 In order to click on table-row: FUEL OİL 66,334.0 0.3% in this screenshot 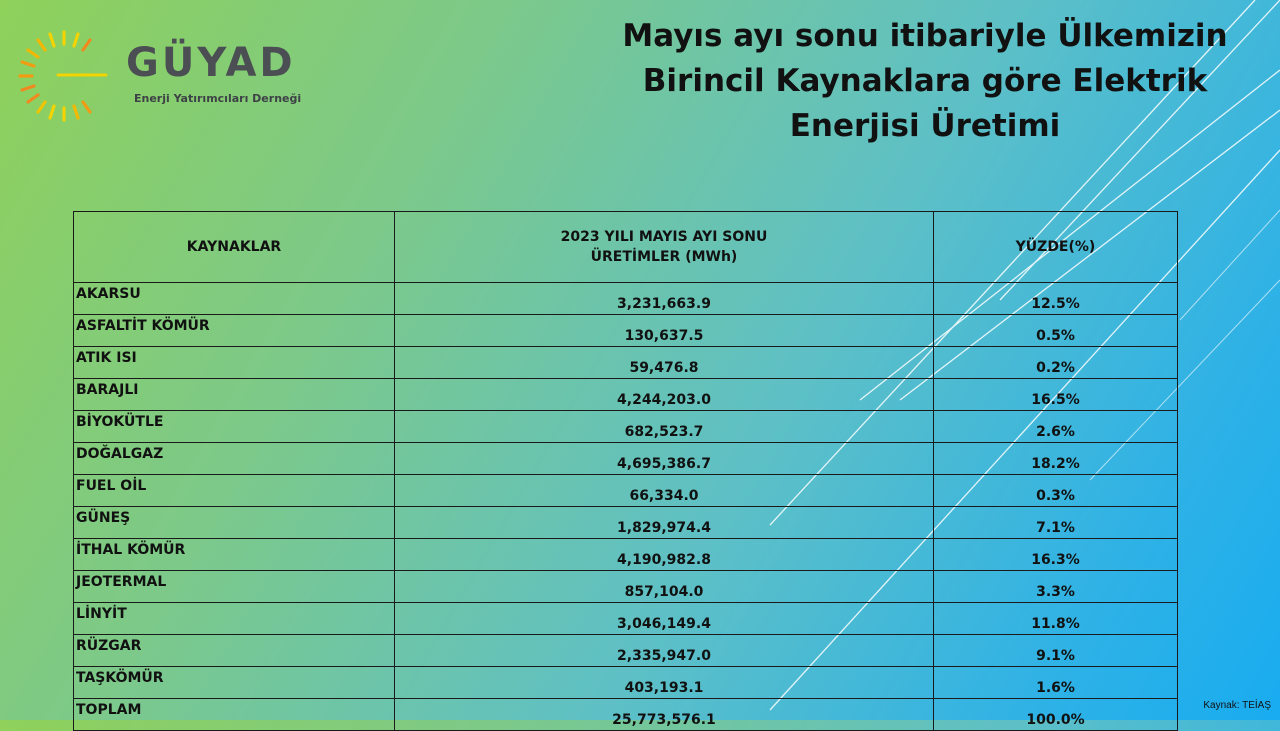, I will do `click(625, 490)`.